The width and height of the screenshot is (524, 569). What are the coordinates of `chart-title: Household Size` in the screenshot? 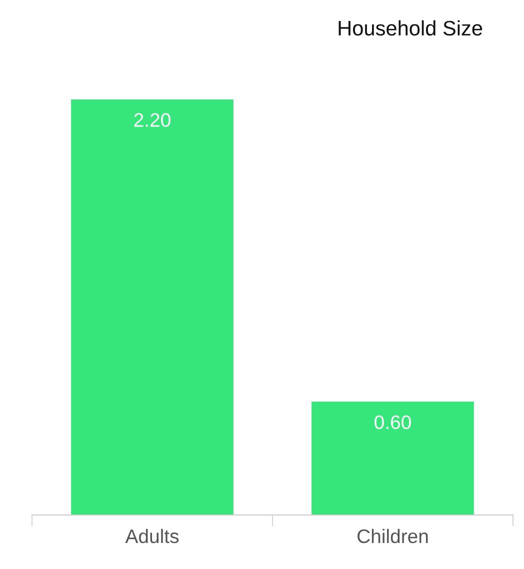 It's located at (410, 28).